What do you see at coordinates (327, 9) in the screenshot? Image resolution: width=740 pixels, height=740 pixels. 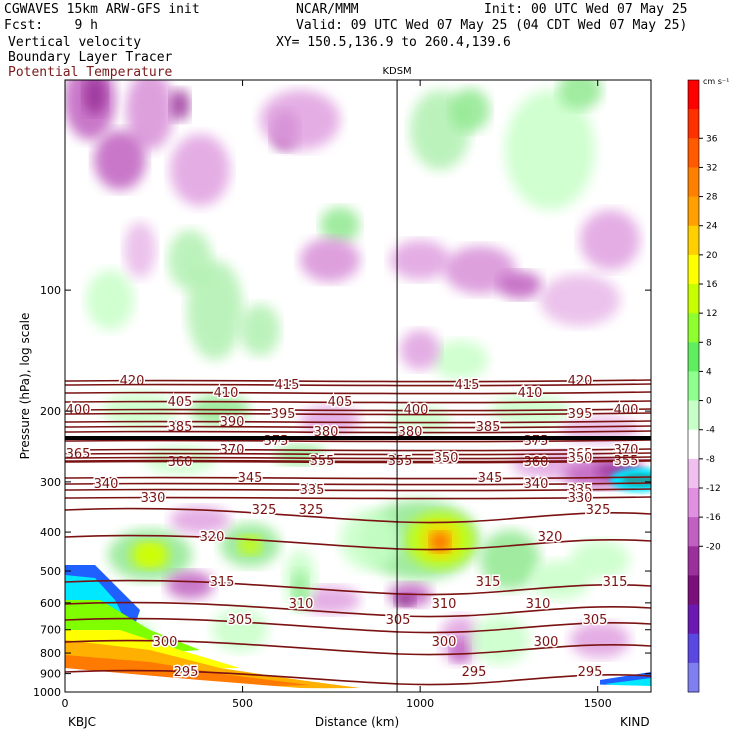 I see `organization: NCAR/MMM` at bounding box center [327, 9].